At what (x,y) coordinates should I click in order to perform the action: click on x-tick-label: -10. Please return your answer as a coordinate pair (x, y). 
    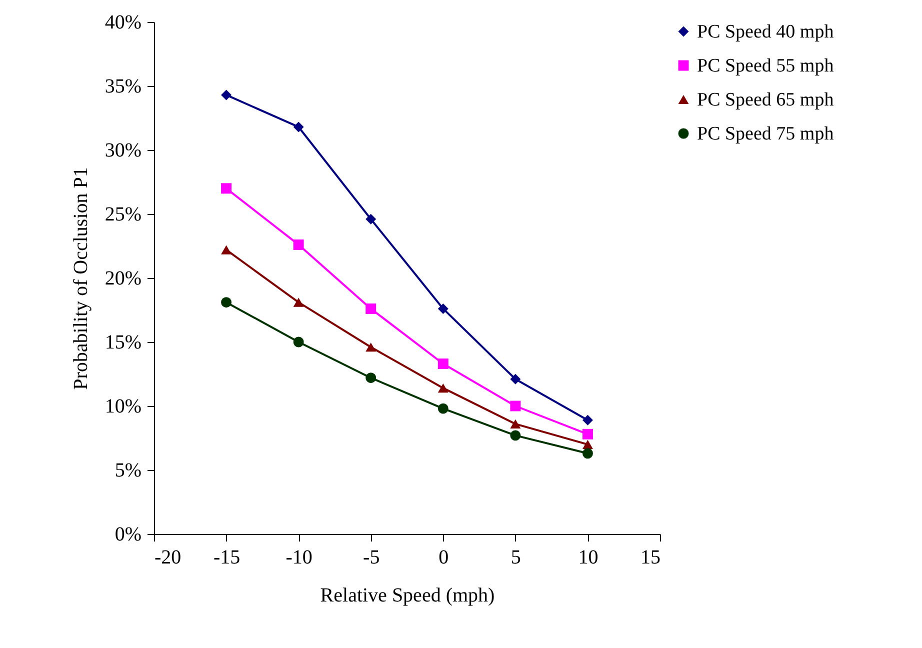
    Looking at the image, I should click on (299, 557).